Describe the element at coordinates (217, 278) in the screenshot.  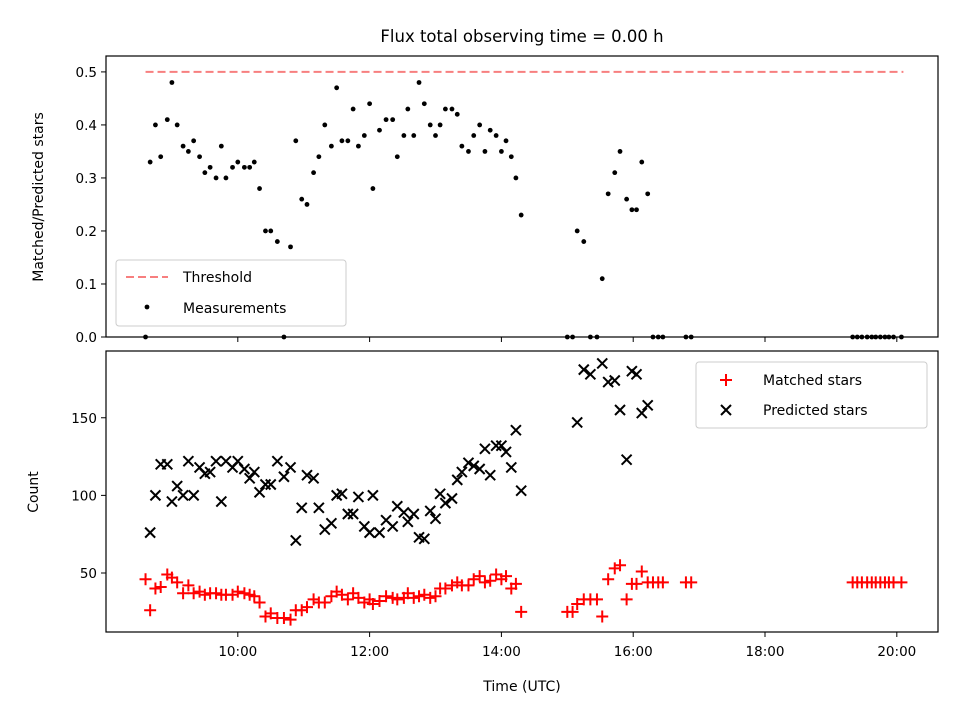
I see `legend-threshold-label: Threshold` at that location.